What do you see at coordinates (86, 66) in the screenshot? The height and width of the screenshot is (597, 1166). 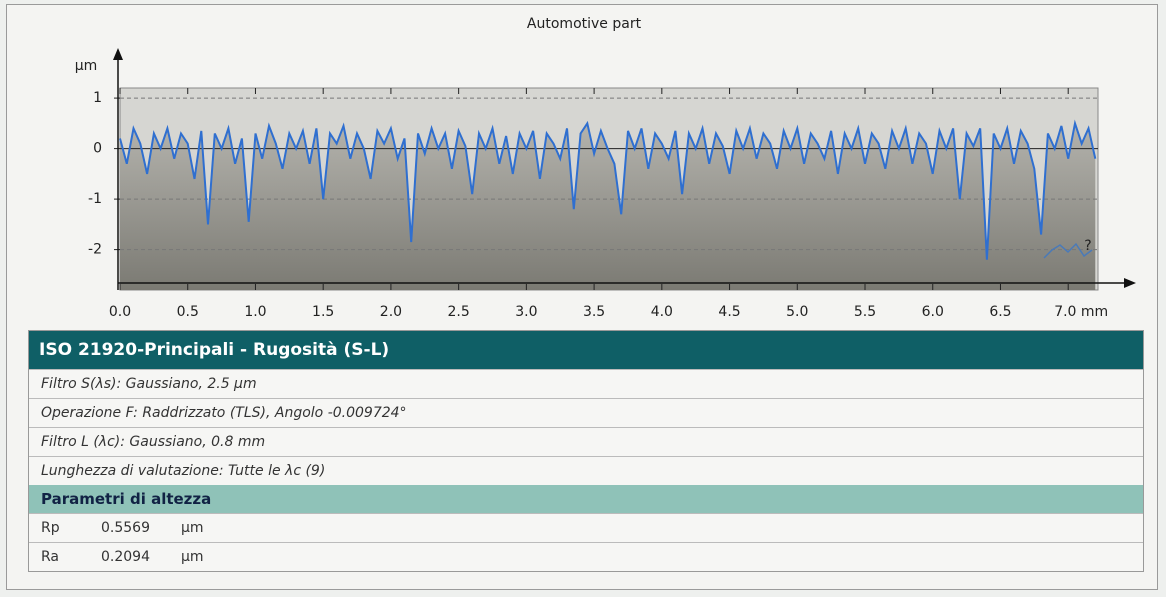 I see `y-axis-label: µm` at bounding box center [86, 66].